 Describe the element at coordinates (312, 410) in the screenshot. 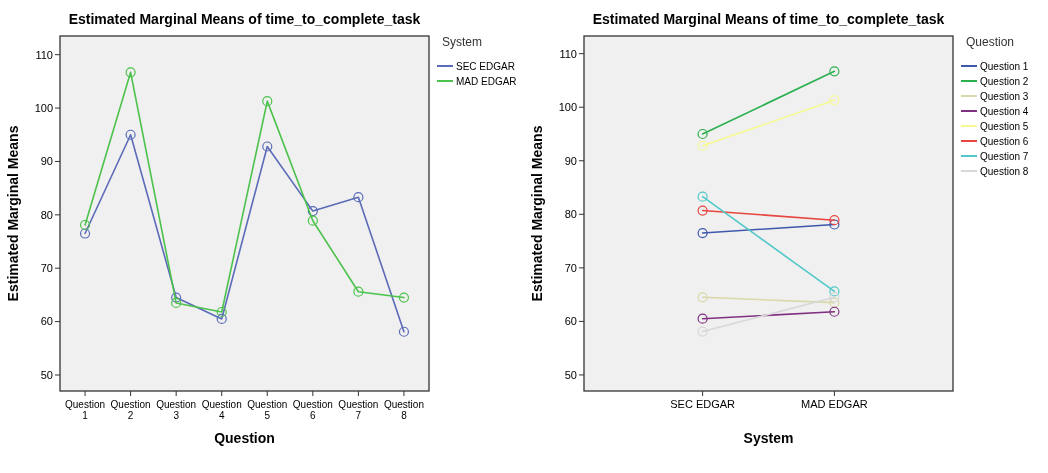

I see `x-tick-label: Question 6` at that location.